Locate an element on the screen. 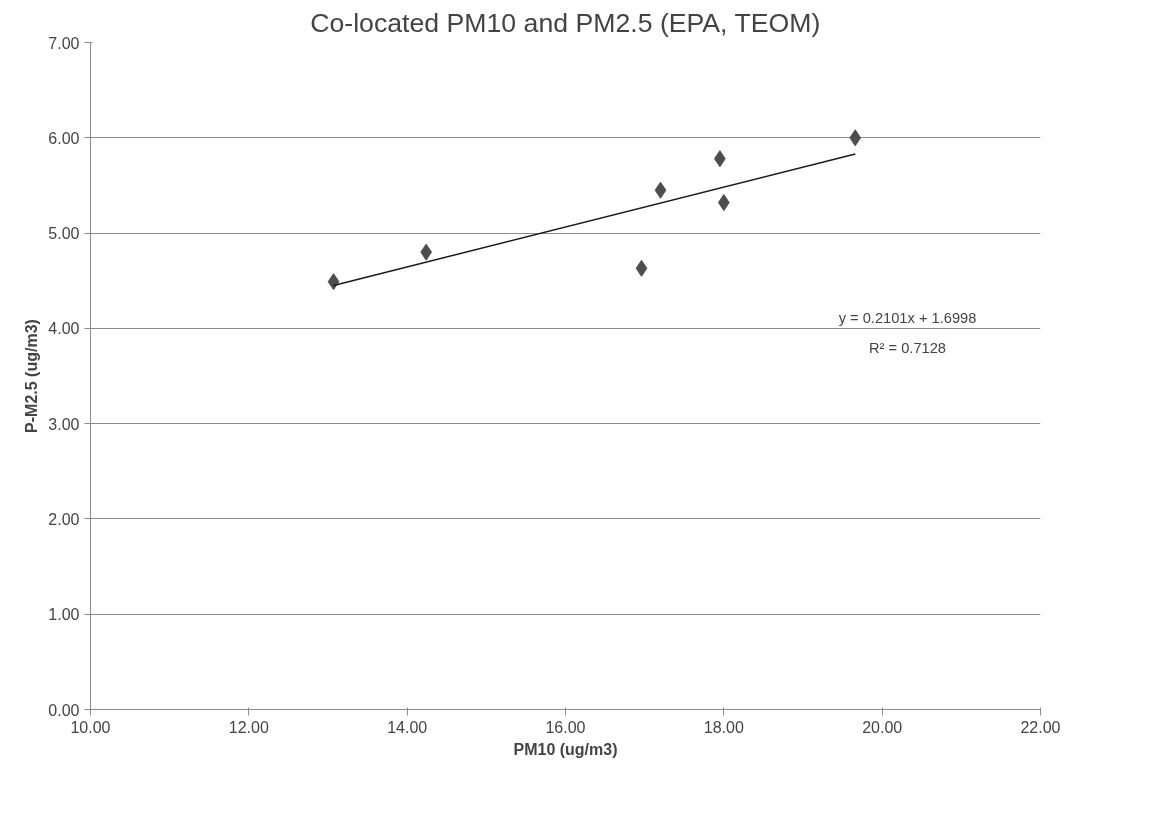  x-tick-label: 12.00 is located at coordinates (248, 727).